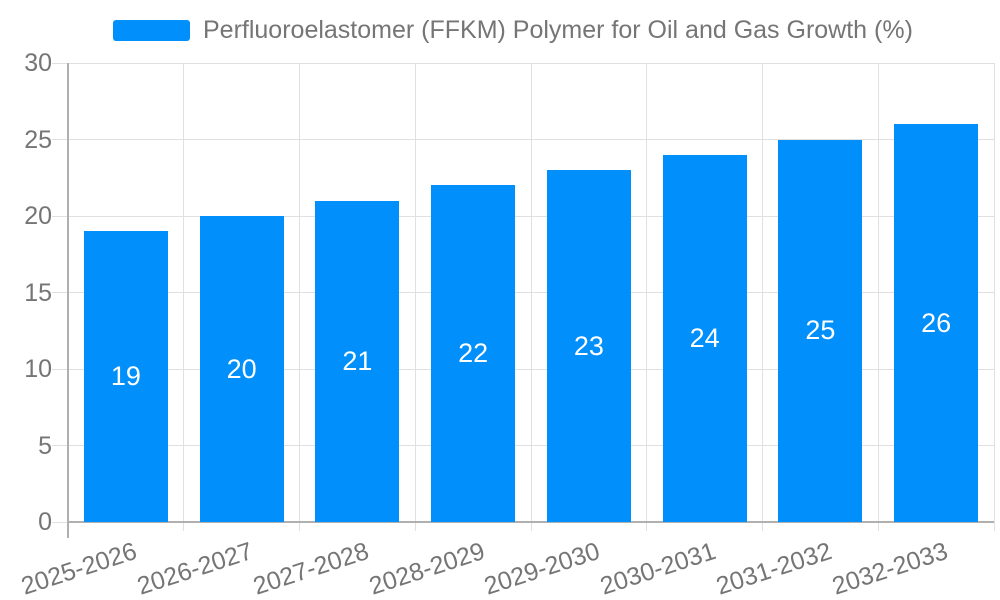 The height and width of the screenshot is (600, 1000). I want to click on bar: 21, so click(357, 361).